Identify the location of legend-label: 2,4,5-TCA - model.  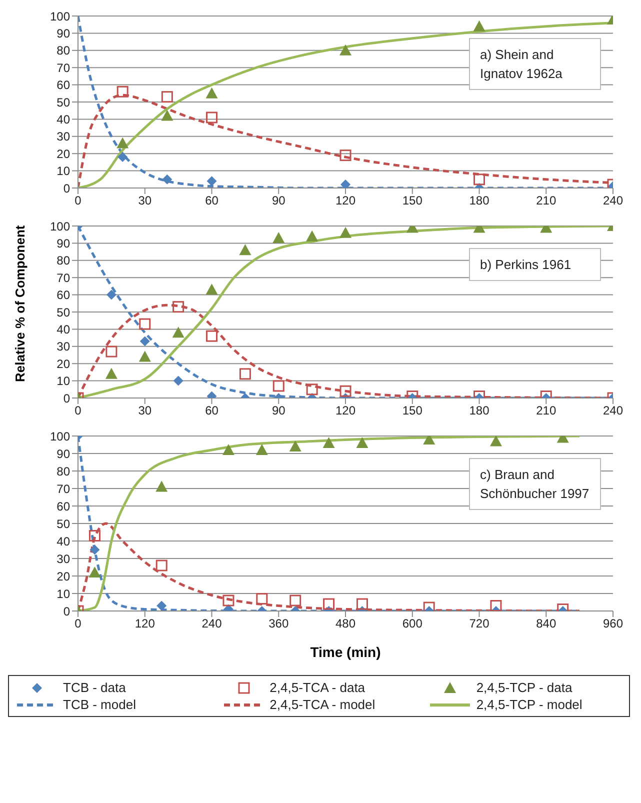
(323, 704).